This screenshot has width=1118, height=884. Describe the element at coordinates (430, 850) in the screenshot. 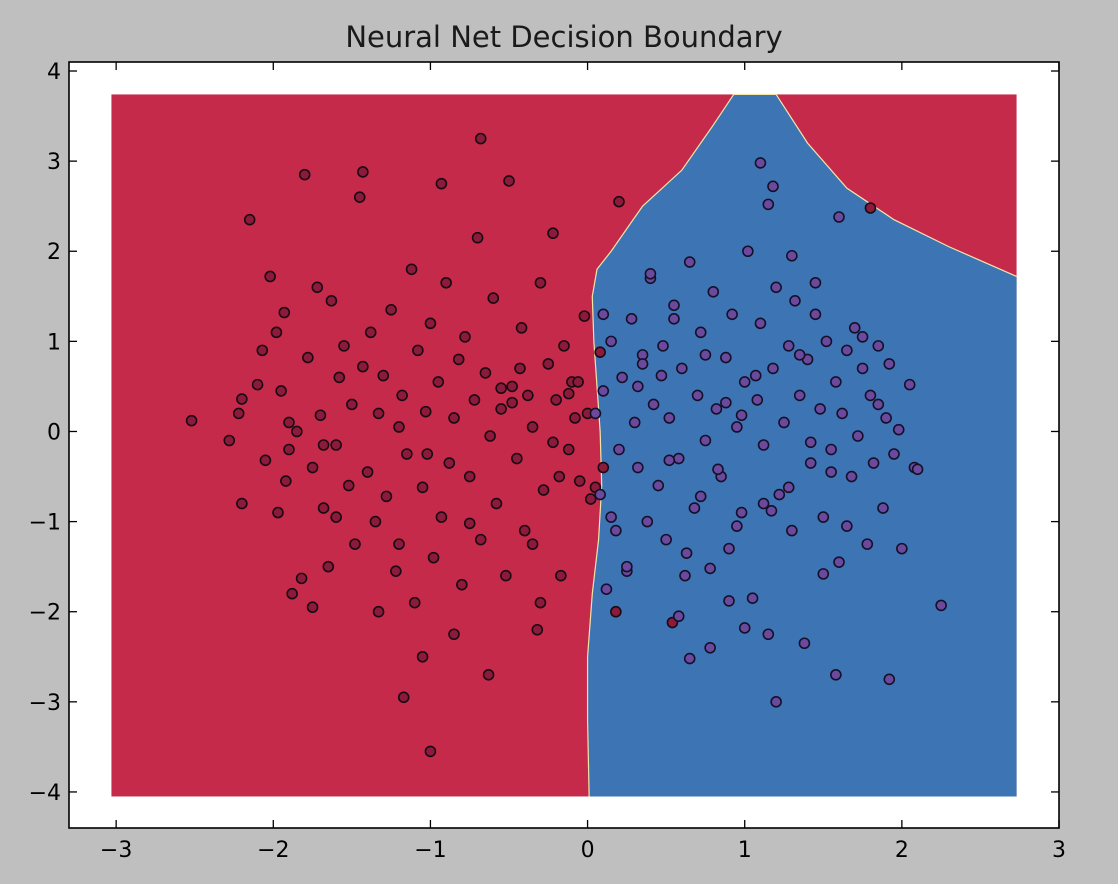

I see `x-tick-label: −1` at that location.